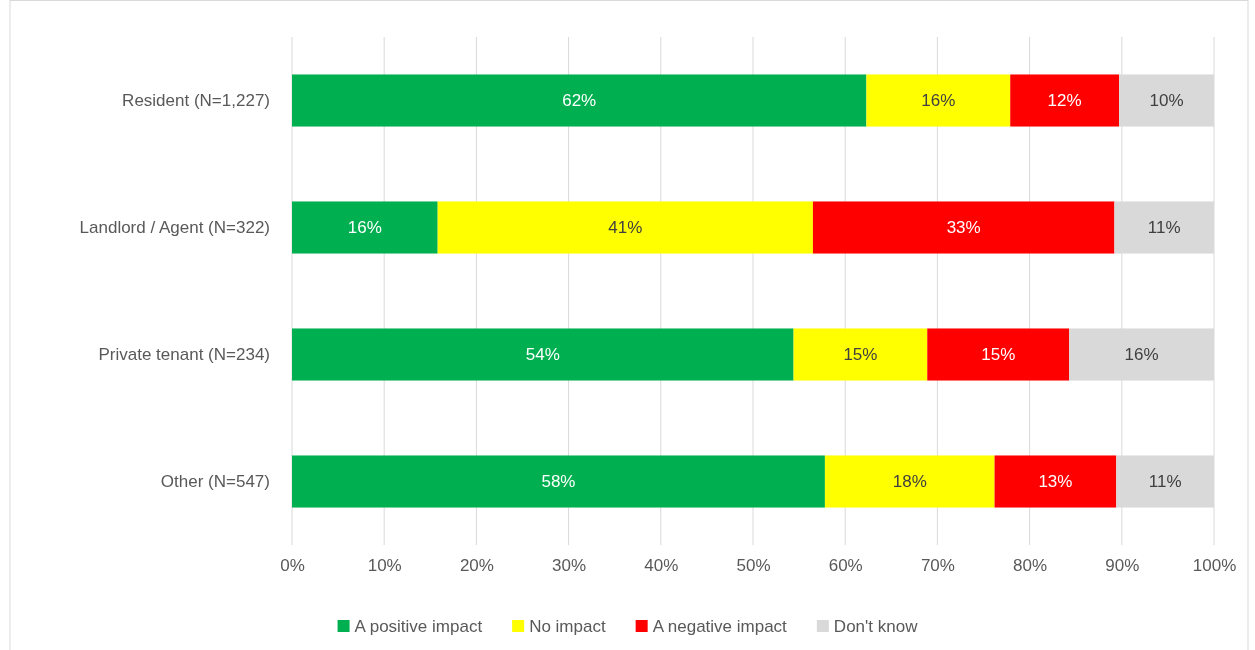 This screenshot has width=1255, height=650. What do you see at coordinates (661, 566) in the screenshot?
I see `x-tick-label: 40%` at bounding box center [661, 566].